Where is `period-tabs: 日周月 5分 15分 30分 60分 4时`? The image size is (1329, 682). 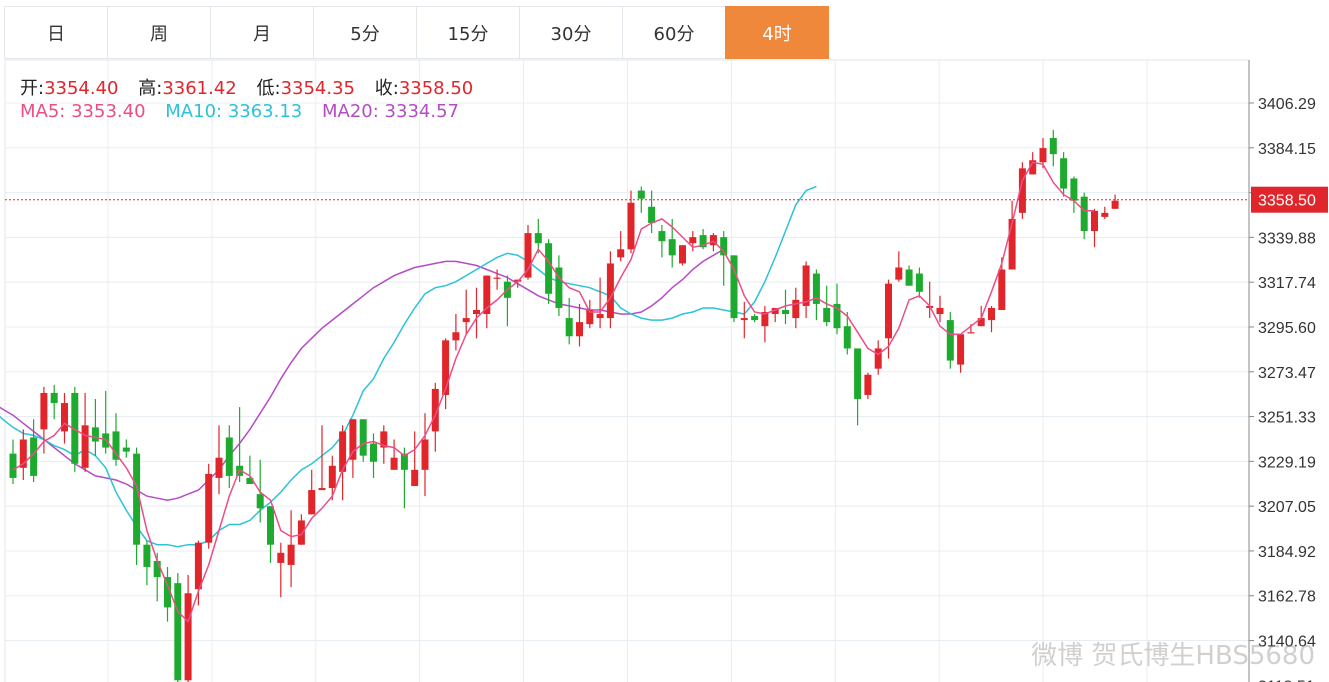 period-tabs: 日周月 5分 15分 30分 60分 4时 is located at coordinates (416, 32).